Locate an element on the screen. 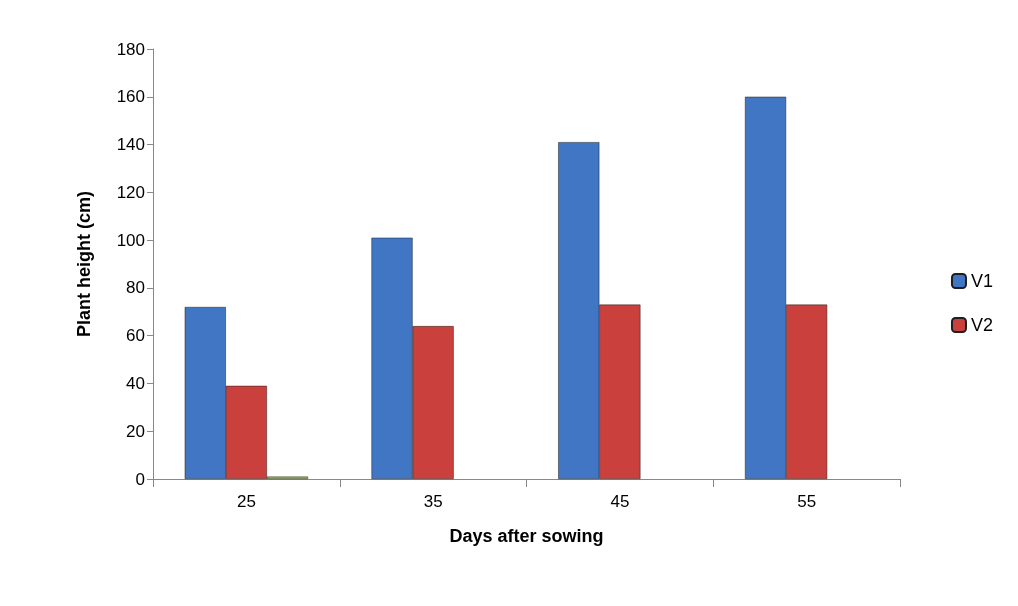 The width and height of the screenshot is (1018, 606). y-axis-title: Plant height (cm) is located at coordinates (84, 264).